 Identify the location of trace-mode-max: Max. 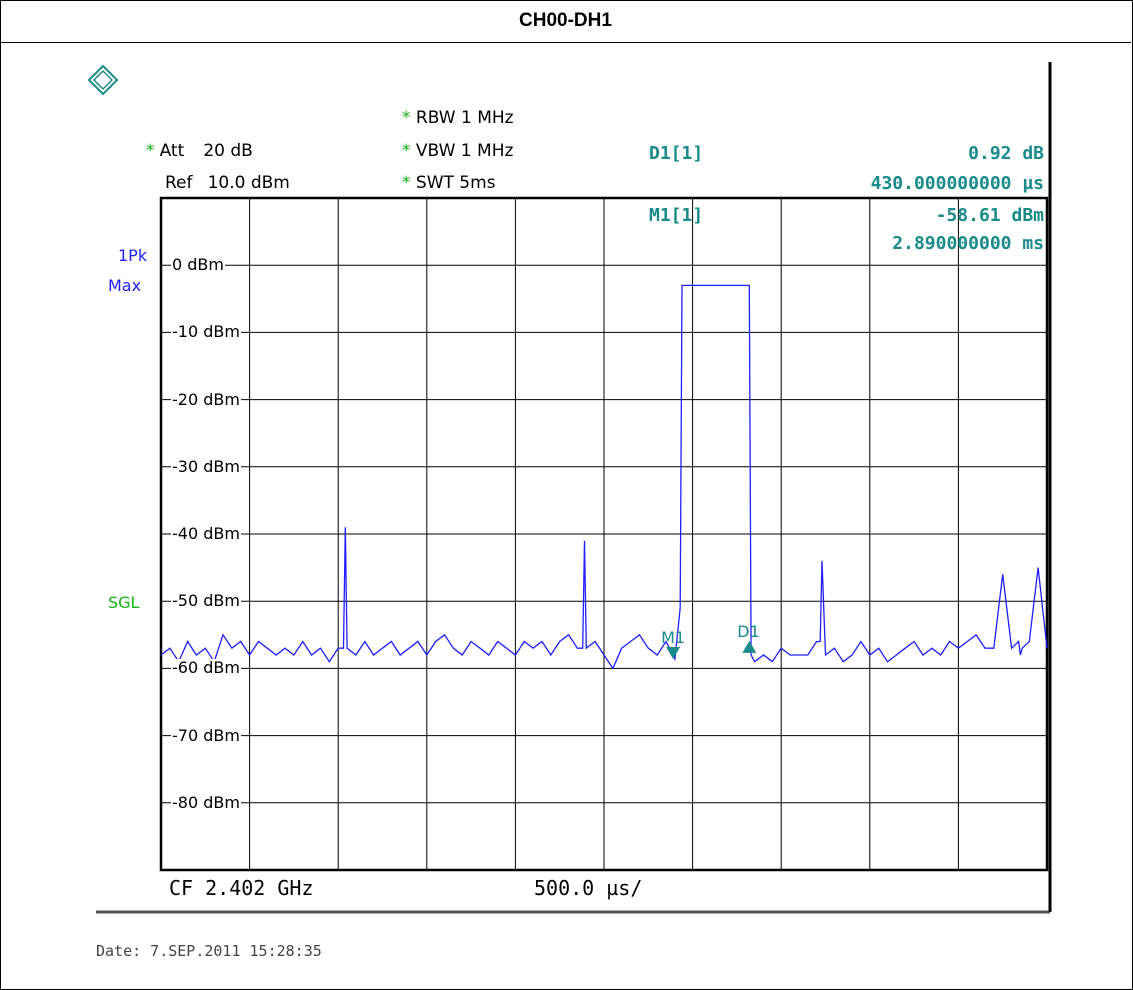
(125, 285).